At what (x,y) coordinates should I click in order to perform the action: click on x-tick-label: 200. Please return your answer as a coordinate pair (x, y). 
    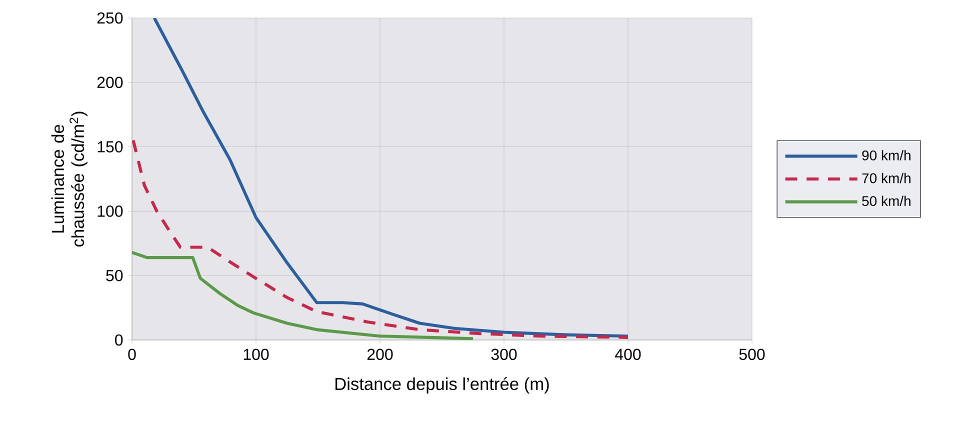
    Looking at the image, I should click on (380, 354).